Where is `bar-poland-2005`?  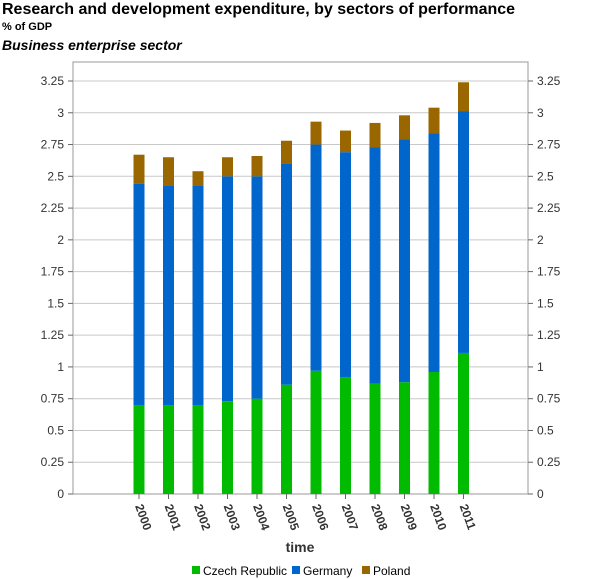
bar-poland-2005 is located at coordinates (286, 152).